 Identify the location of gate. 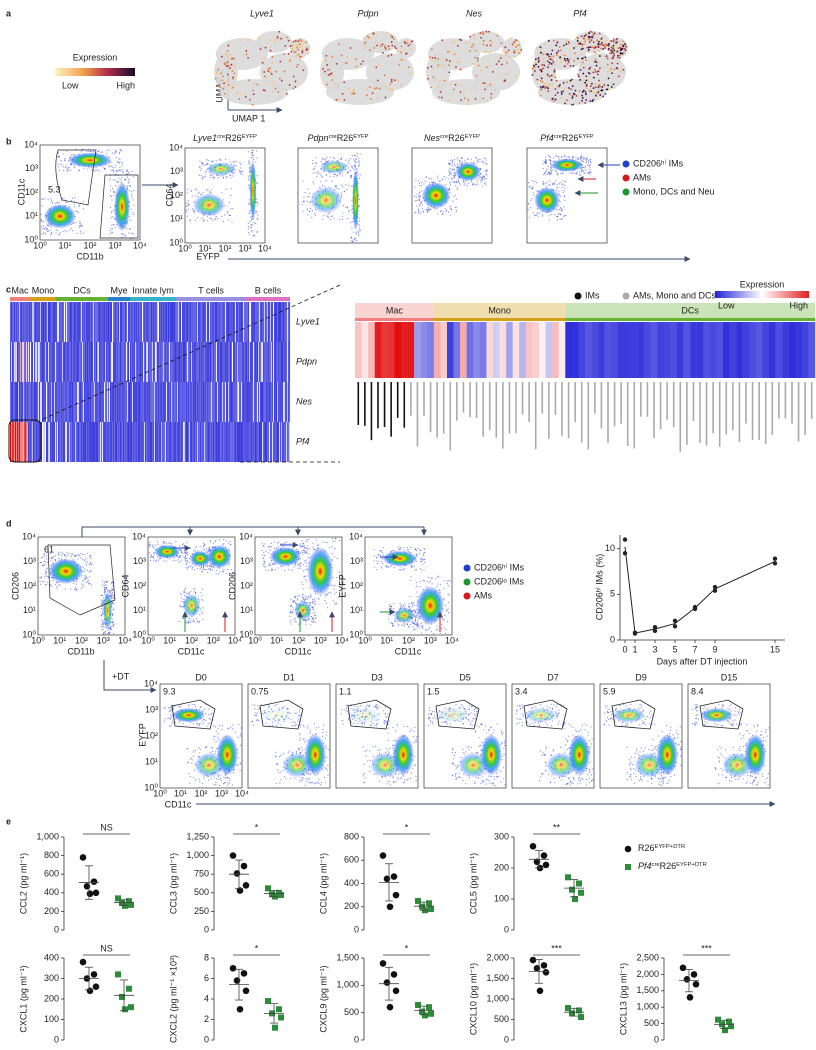
(119, 206).